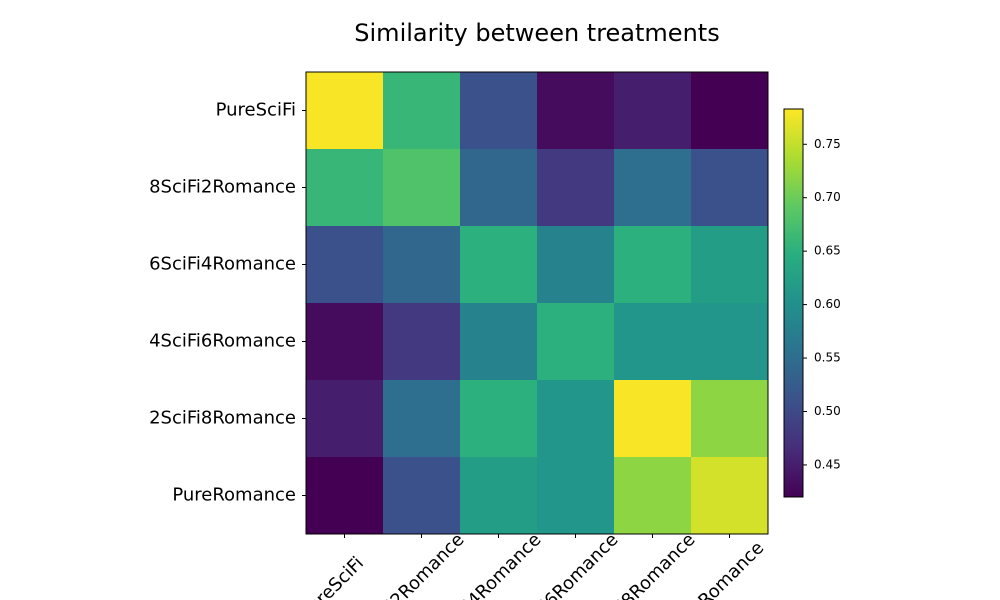  I want to click on y-tick-label: 6SciFi4Romance, so click(222, 264).